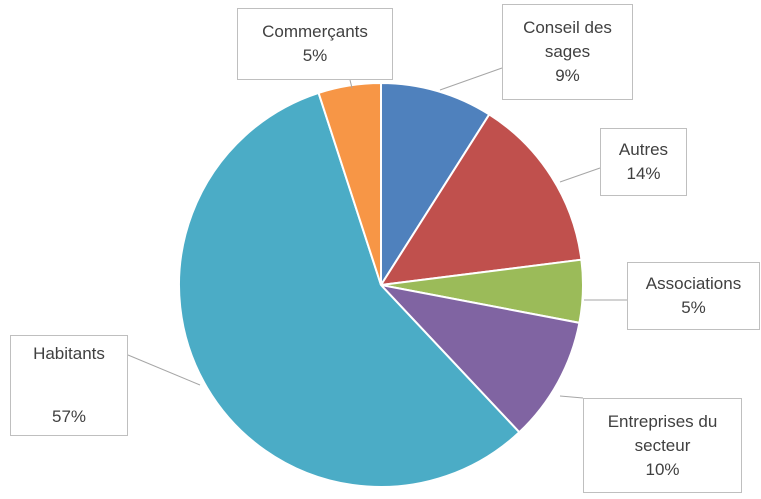  What do you see at coordinates (643, 162) in the screenshot?
I see `data-label: Autres 14%` at bounding box center [643, 162].